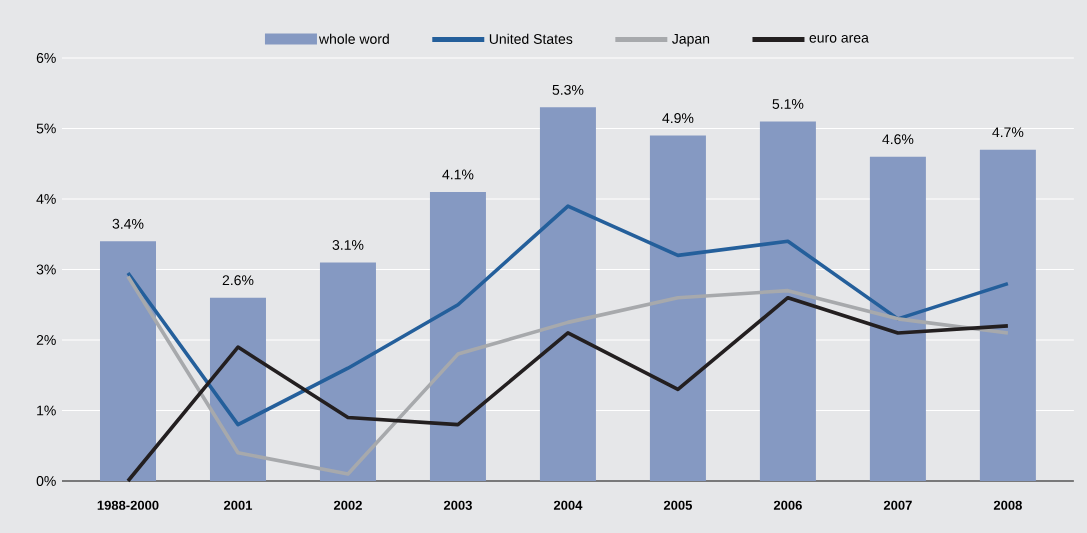 Image resolution: width=1087 pixels, height=533 pixels. What do you see at coordinates (678, 505) in the screenshot?
I see `x-tick-label: 2005` at bounding box center [678, 505].